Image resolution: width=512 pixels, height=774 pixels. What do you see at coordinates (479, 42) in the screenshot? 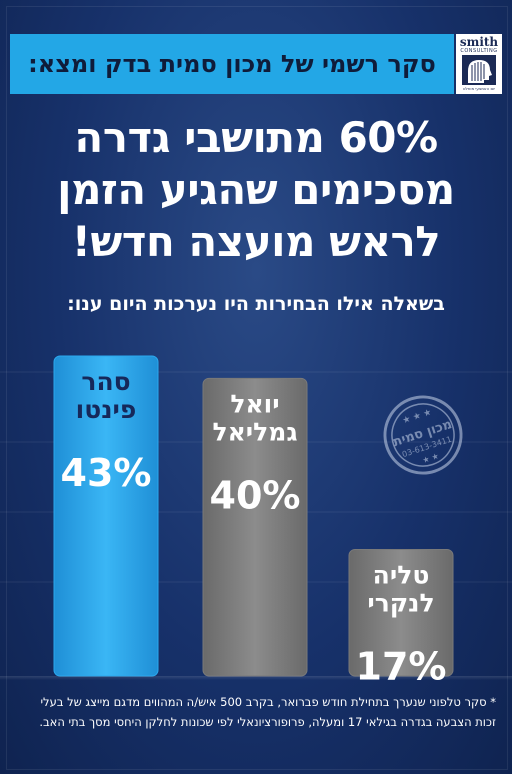
I see `logo-wordmark: smith` at bounding box center [479, 42].